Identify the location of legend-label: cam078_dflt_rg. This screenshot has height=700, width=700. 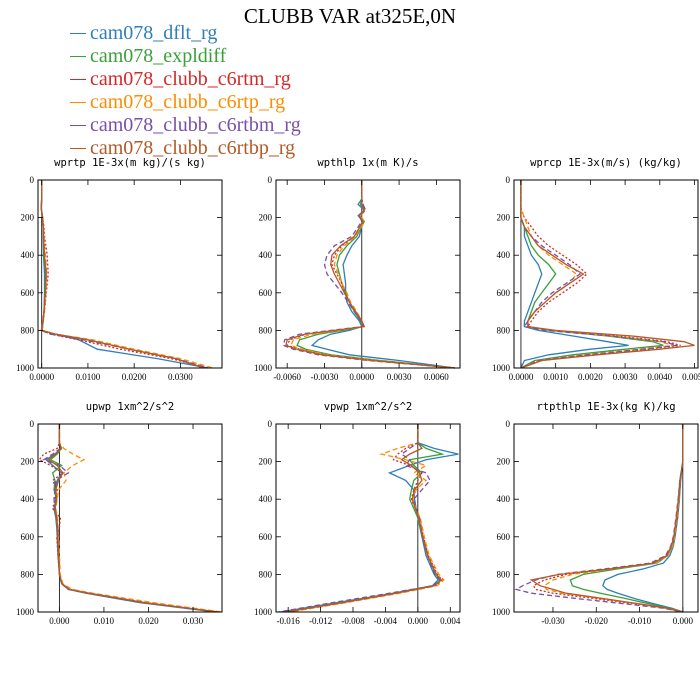
(154, 33).